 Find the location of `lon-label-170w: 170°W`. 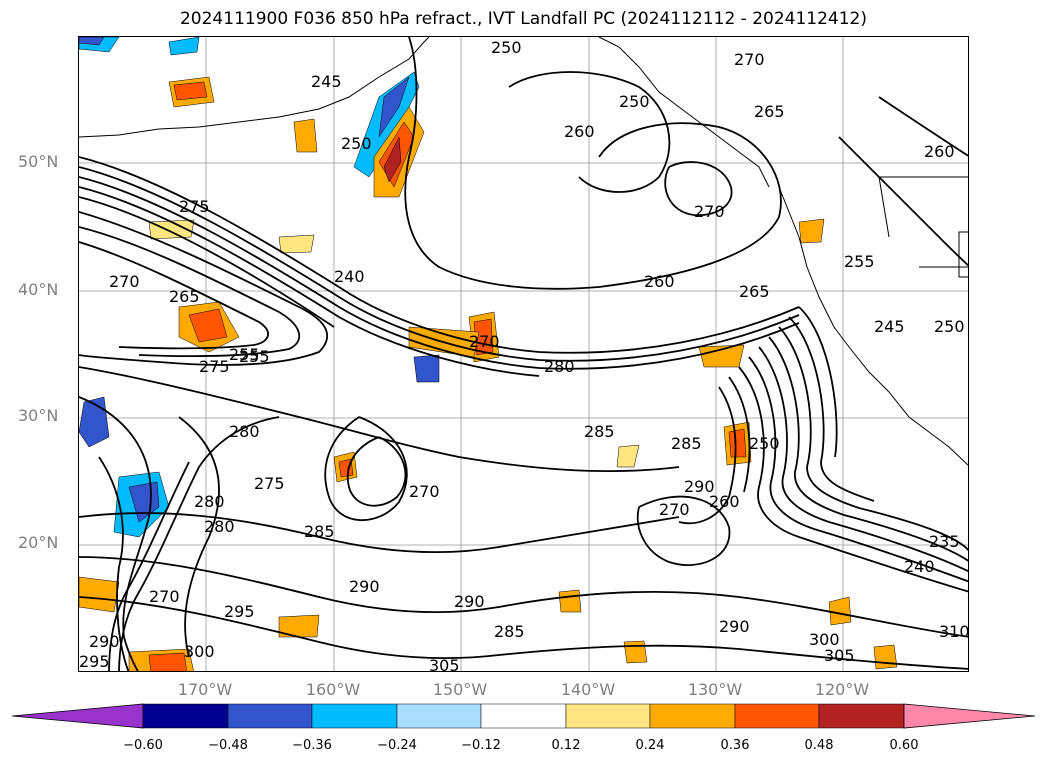

lon-label-170w: 170°W is located at coordinates (205, 689).